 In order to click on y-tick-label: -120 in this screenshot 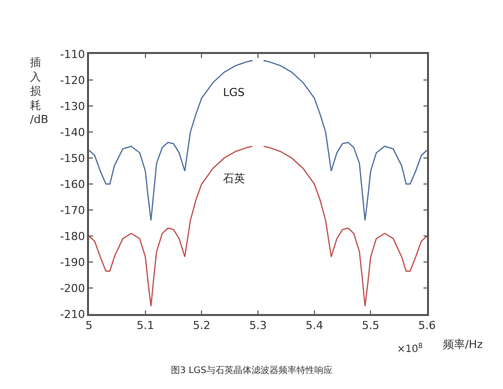, I will do `click(73, 80)`.